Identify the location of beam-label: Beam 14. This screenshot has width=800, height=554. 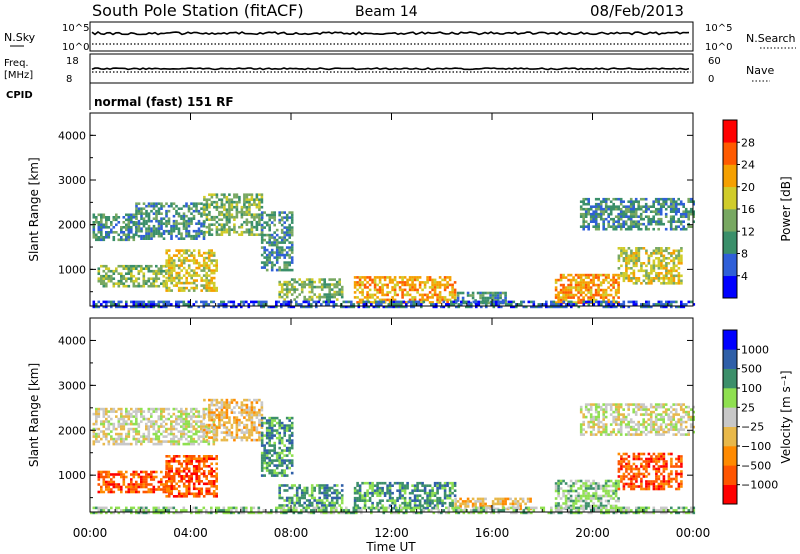
(386, 12).